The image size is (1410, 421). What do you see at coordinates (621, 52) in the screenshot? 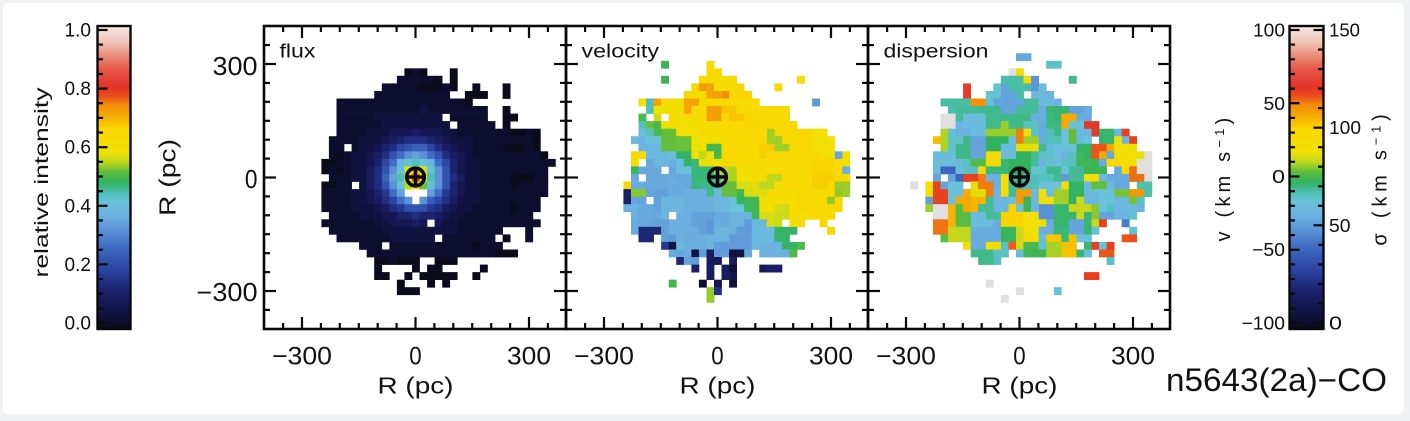
I see `svg-text: velocity` at bounding box center [621, 52].